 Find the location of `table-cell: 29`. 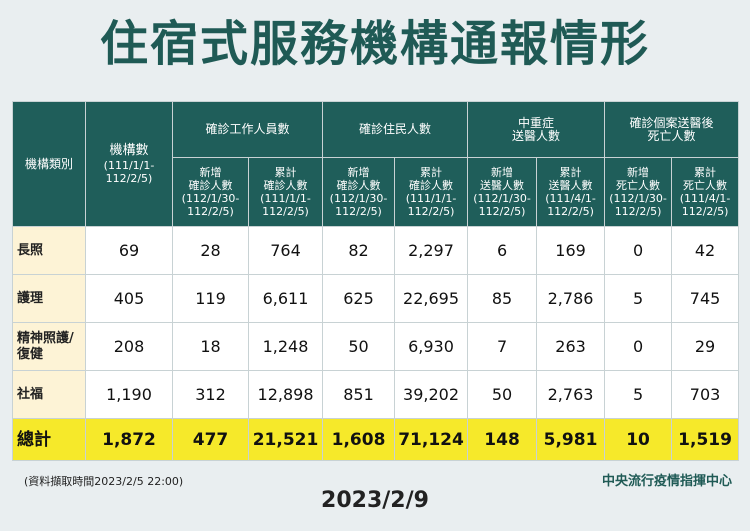

table-cell: 29 is located at coordinates (705, 346).